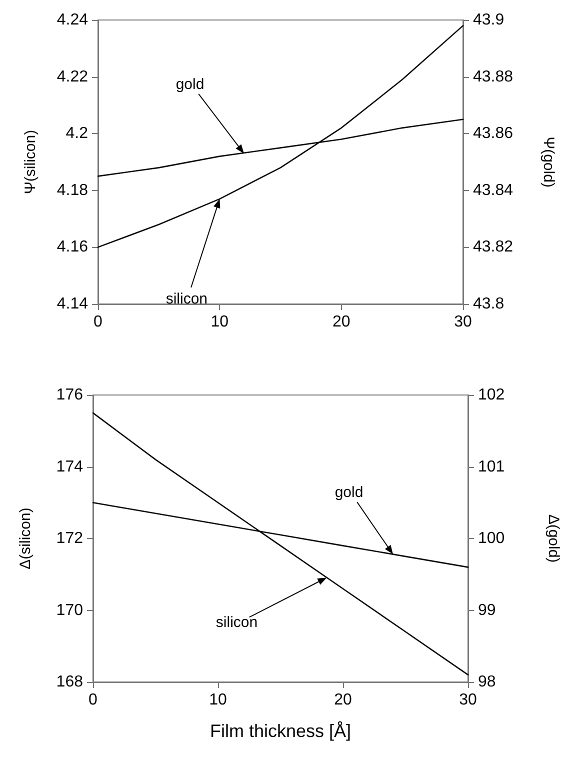 Image resolution: width=569 pixels, height=767 pixels. What do you see at coordinates (70, 610) in the screenshot?
I see `y-tick-label: 170` at bounding box center [70, 610].